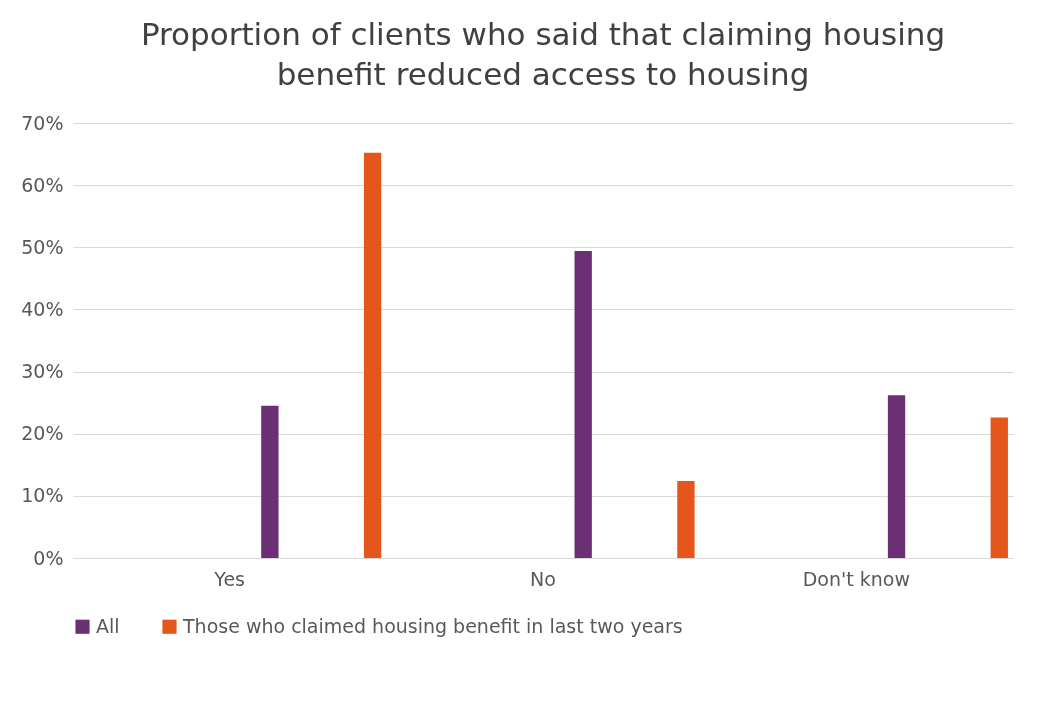  I want to click on x-tick-label: No, so click(543, 578).